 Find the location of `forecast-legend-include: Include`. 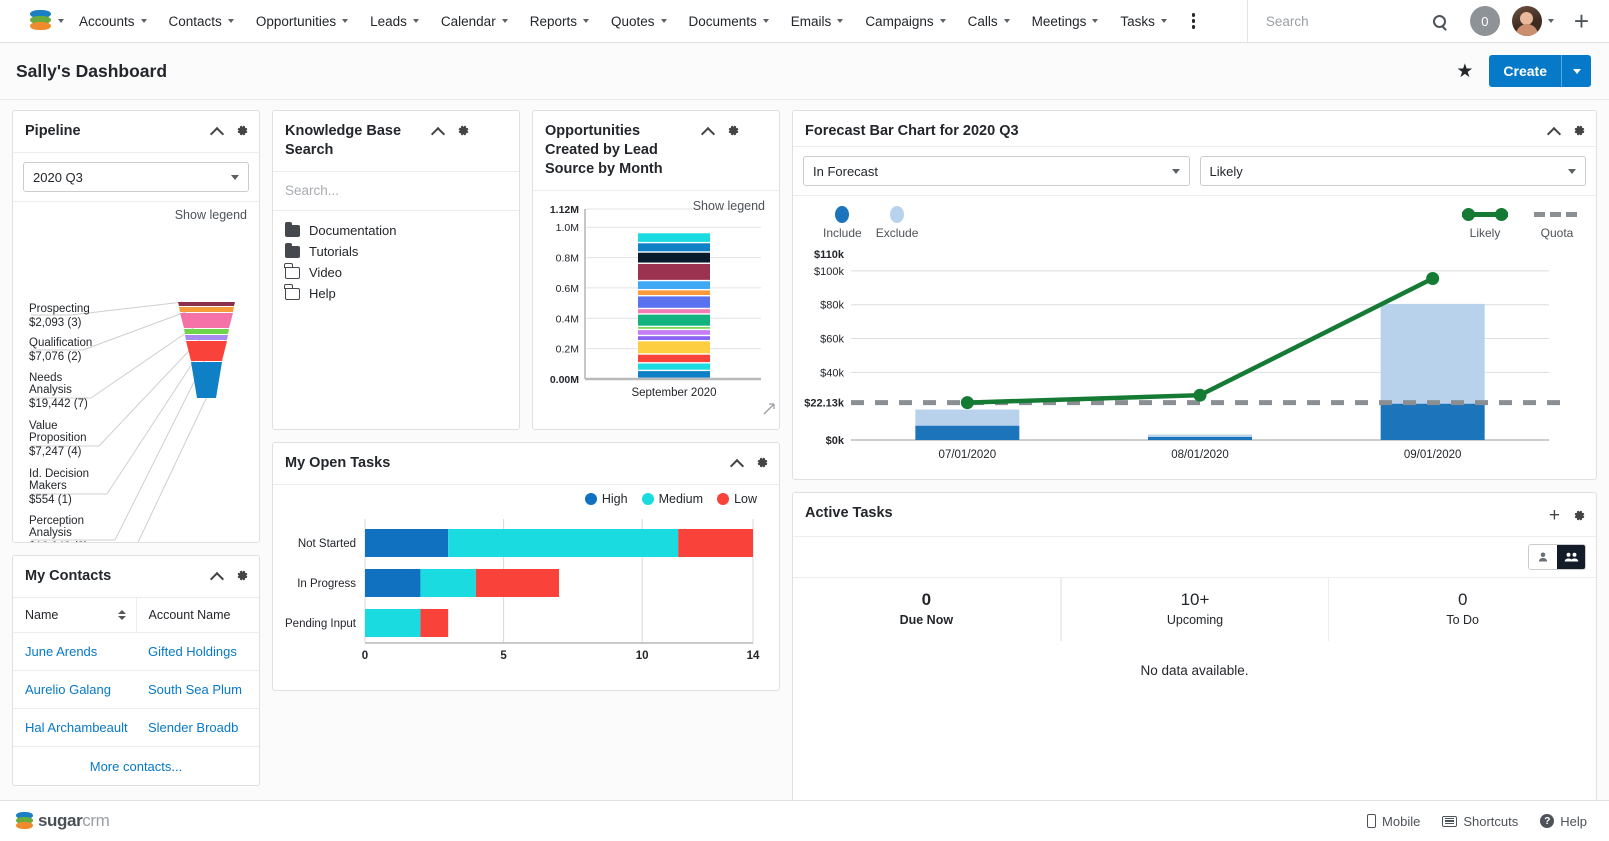

forecast-legend-include: Include is located at coordinates (842, 223).